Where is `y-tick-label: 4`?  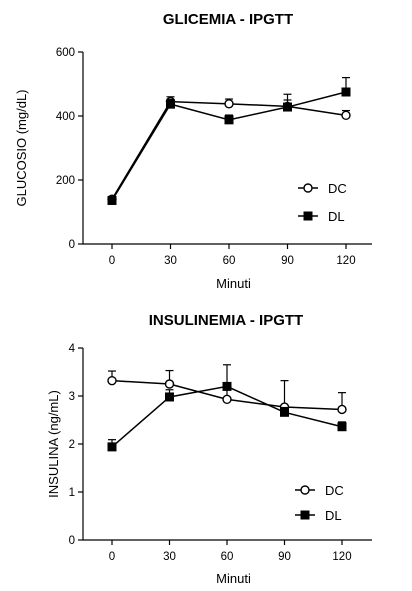
y-tick-label: 4 is located at coordinates (72, 349).